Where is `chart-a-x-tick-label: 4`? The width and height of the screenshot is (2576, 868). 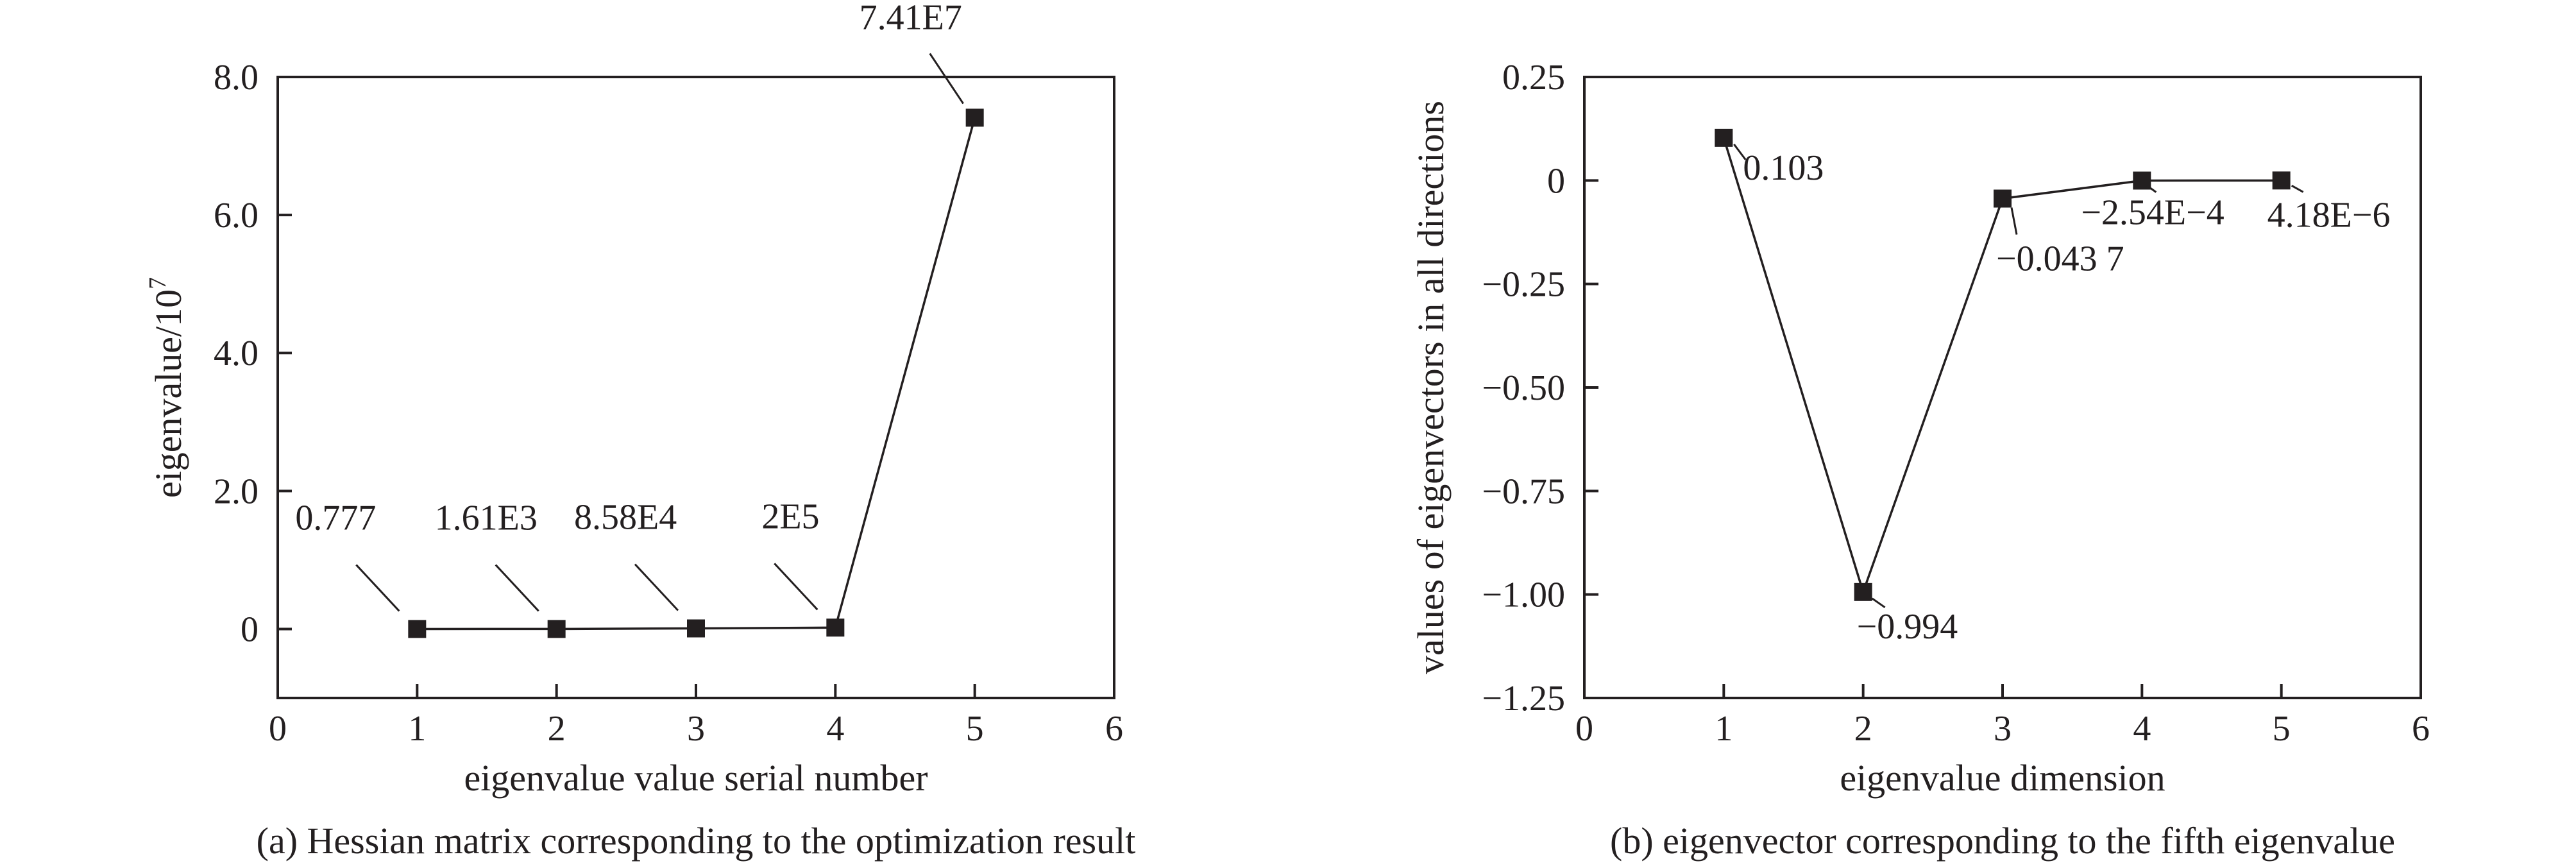 chart-a-x-tick-label: 4 is located at coordinates (835, 729).